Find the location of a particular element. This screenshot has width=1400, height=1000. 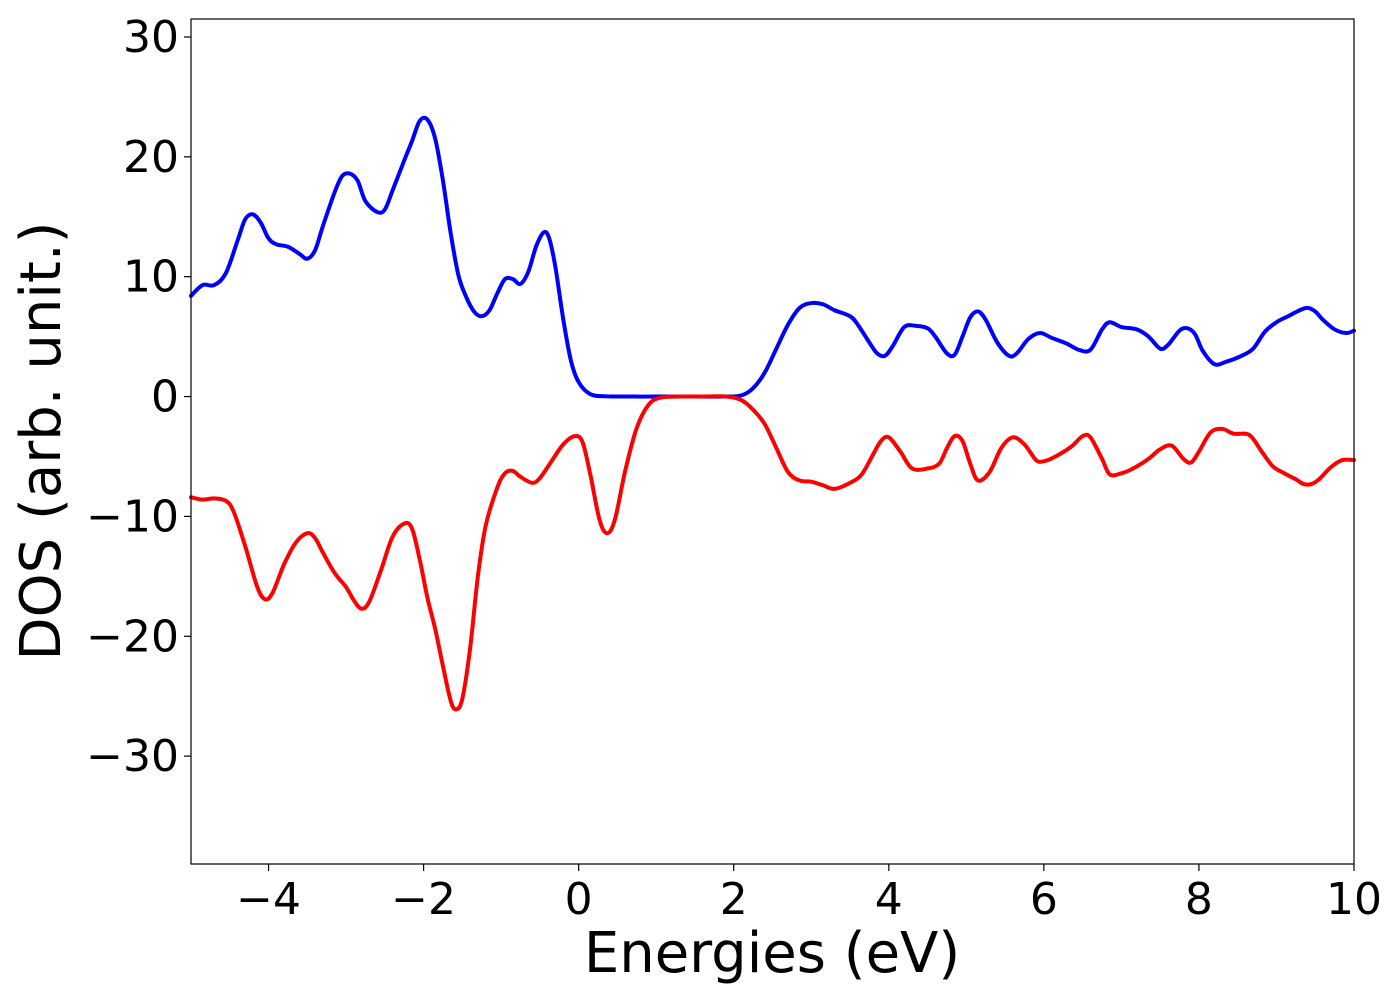

y-axis: −30 −20 −10 0 10 20 30 is located at coordinates (138, 397).